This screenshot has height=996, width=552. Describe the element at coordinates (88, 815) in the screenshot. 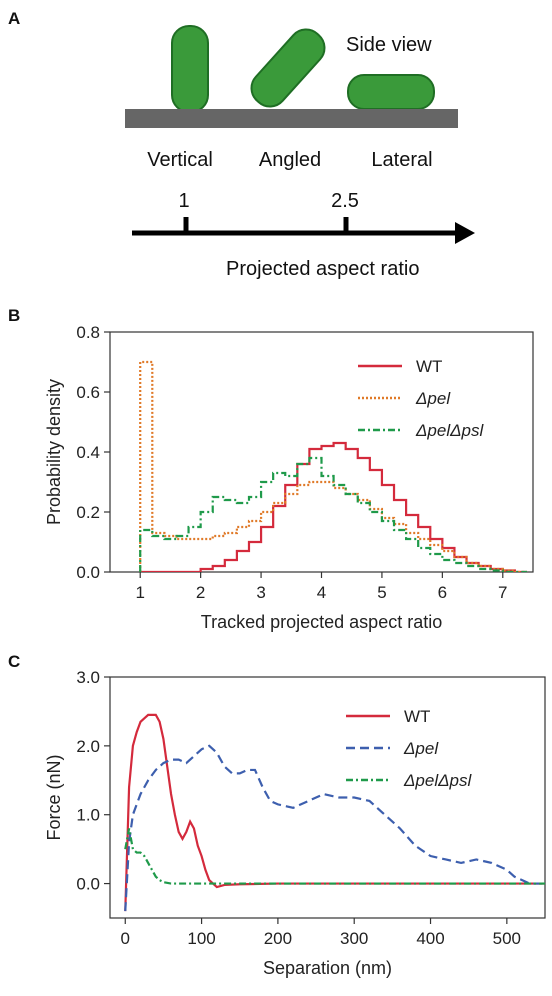

I see `y-tick-label: 1.0` at that location.